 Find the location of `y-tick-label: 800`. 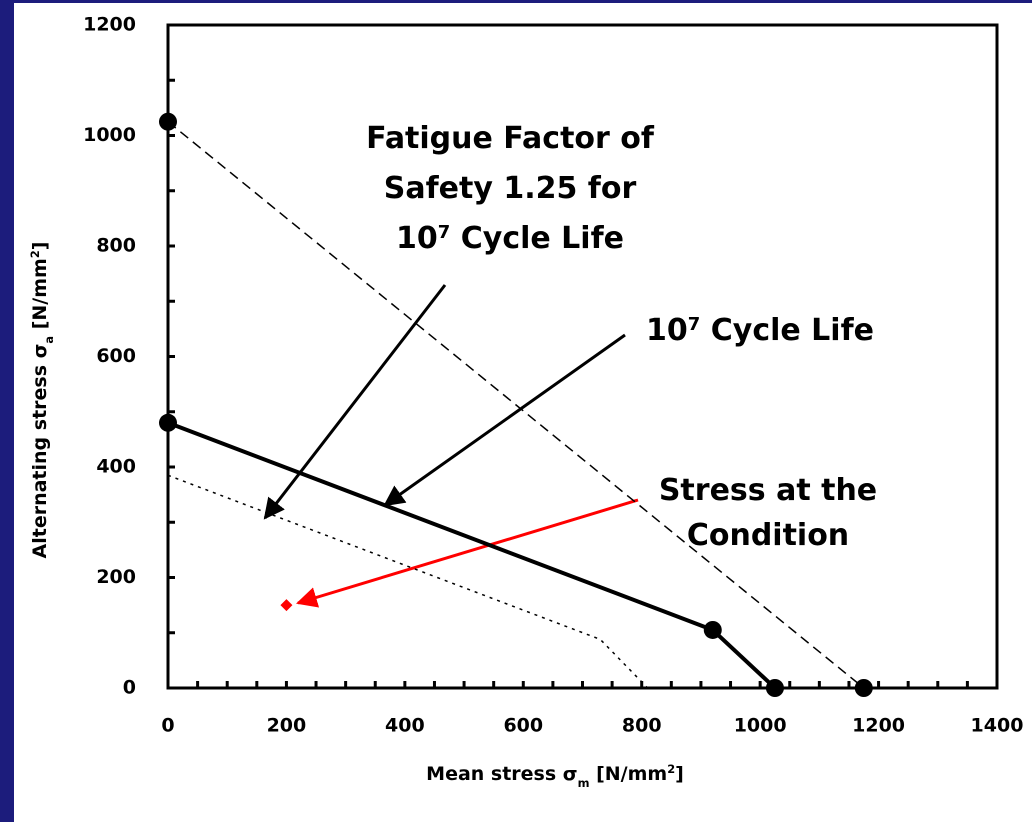

y-tick-label: 800 is located at coordinates (116, 246).